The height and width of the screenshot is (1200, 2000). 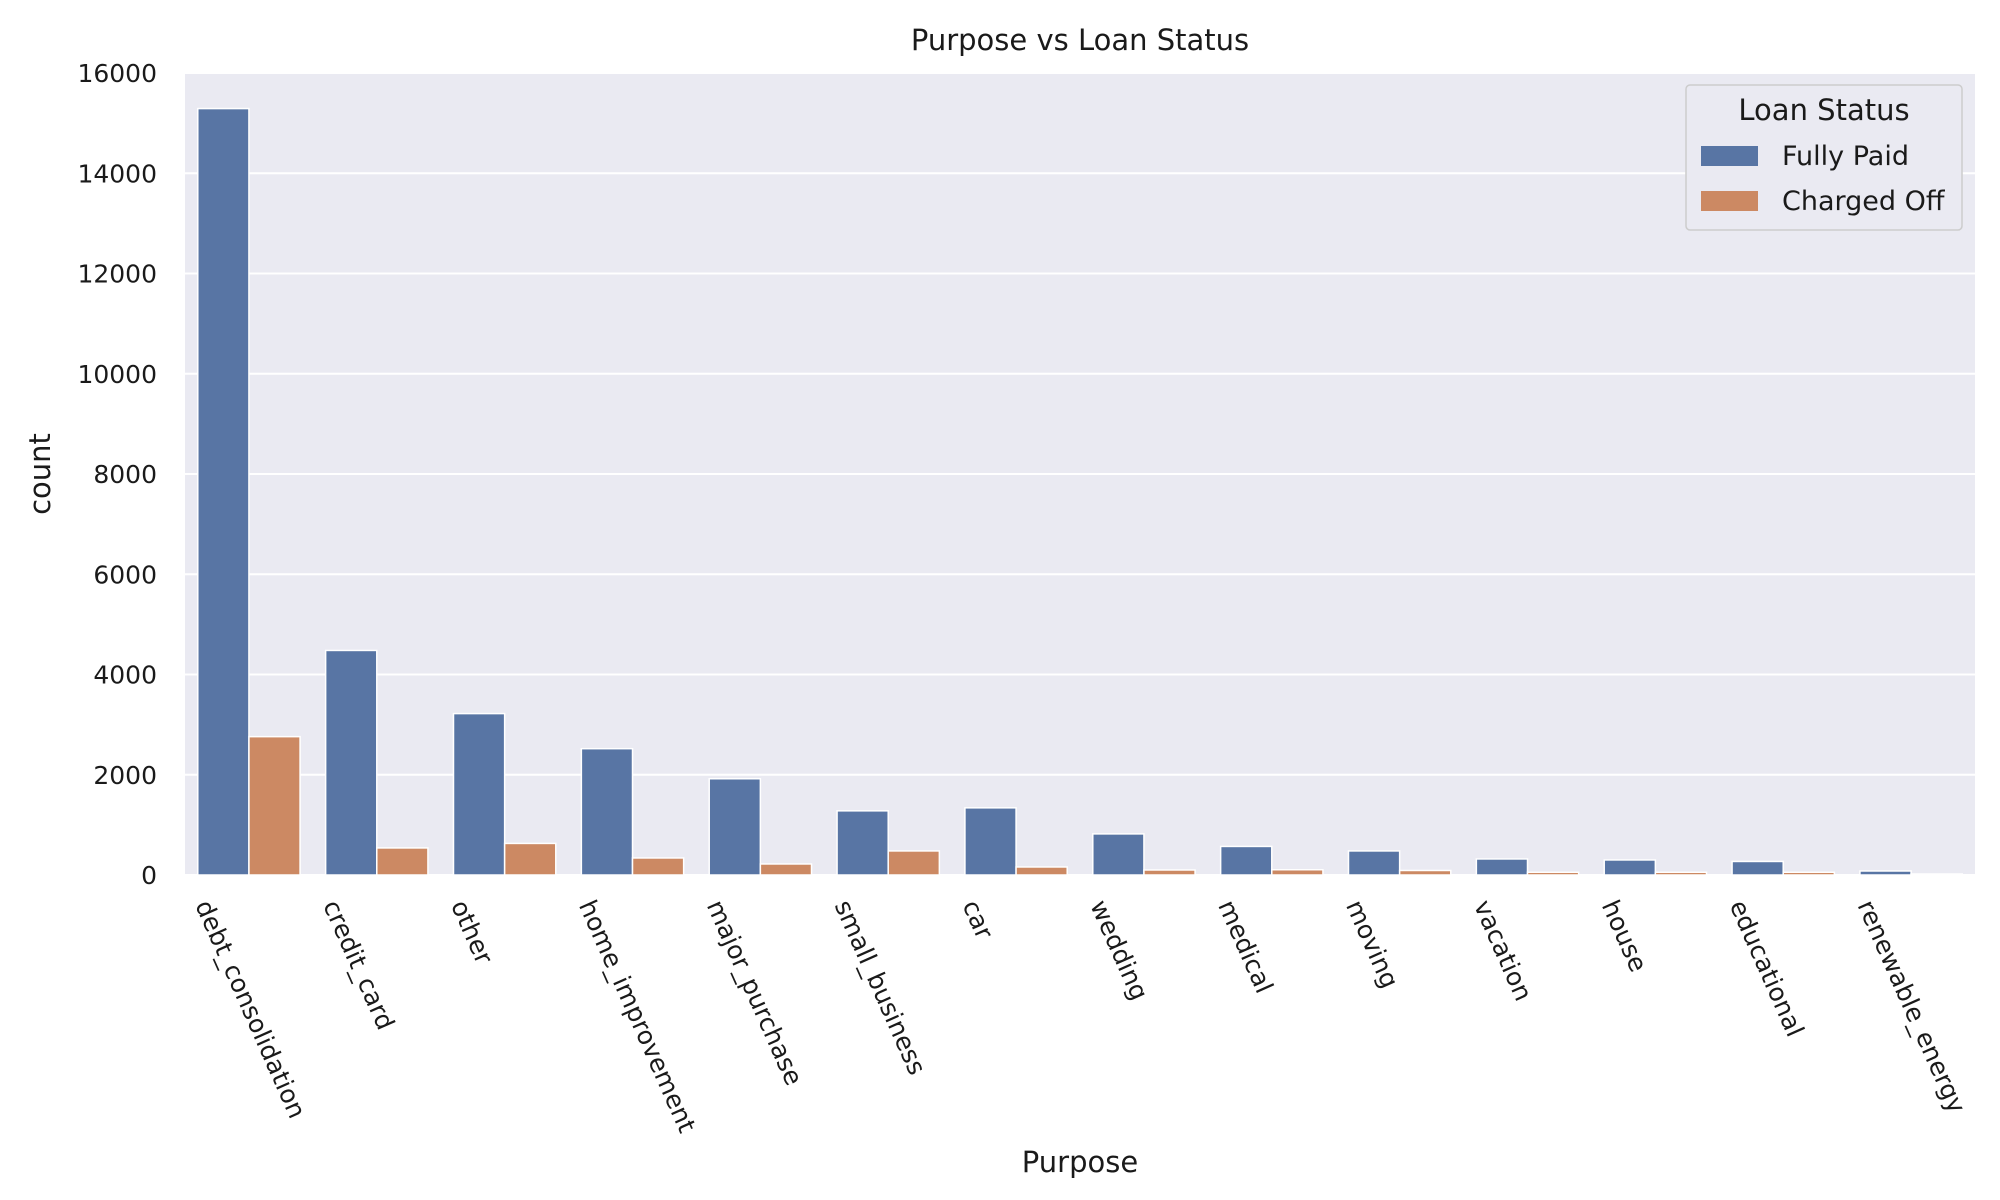 What do you see at coordinates (117, 374) in the screenshot?
I see `y-tick-label: 10000` at bounding box center [117, 374].